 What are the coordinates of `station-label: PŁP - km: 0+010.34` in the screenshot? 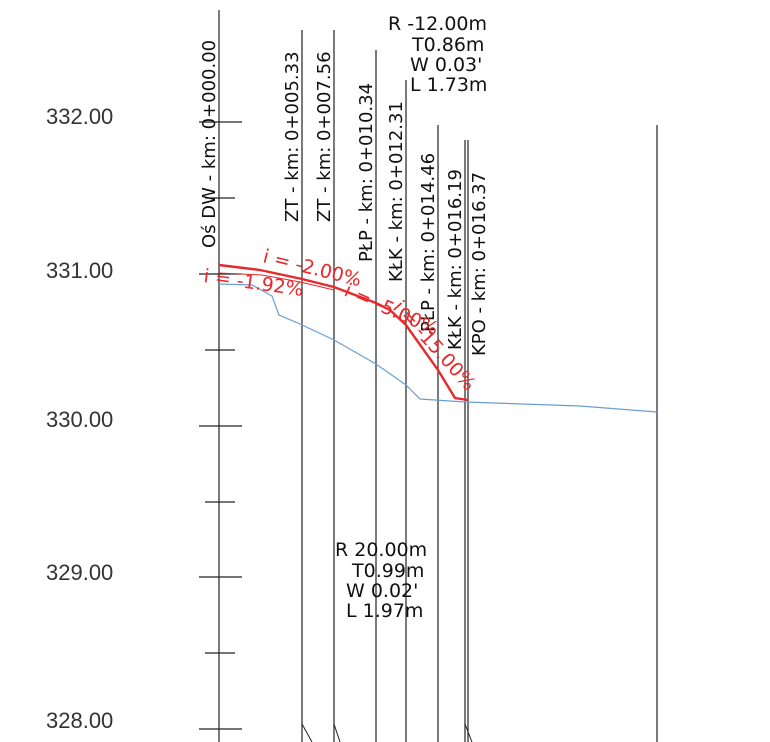 It's located at (366, 172).